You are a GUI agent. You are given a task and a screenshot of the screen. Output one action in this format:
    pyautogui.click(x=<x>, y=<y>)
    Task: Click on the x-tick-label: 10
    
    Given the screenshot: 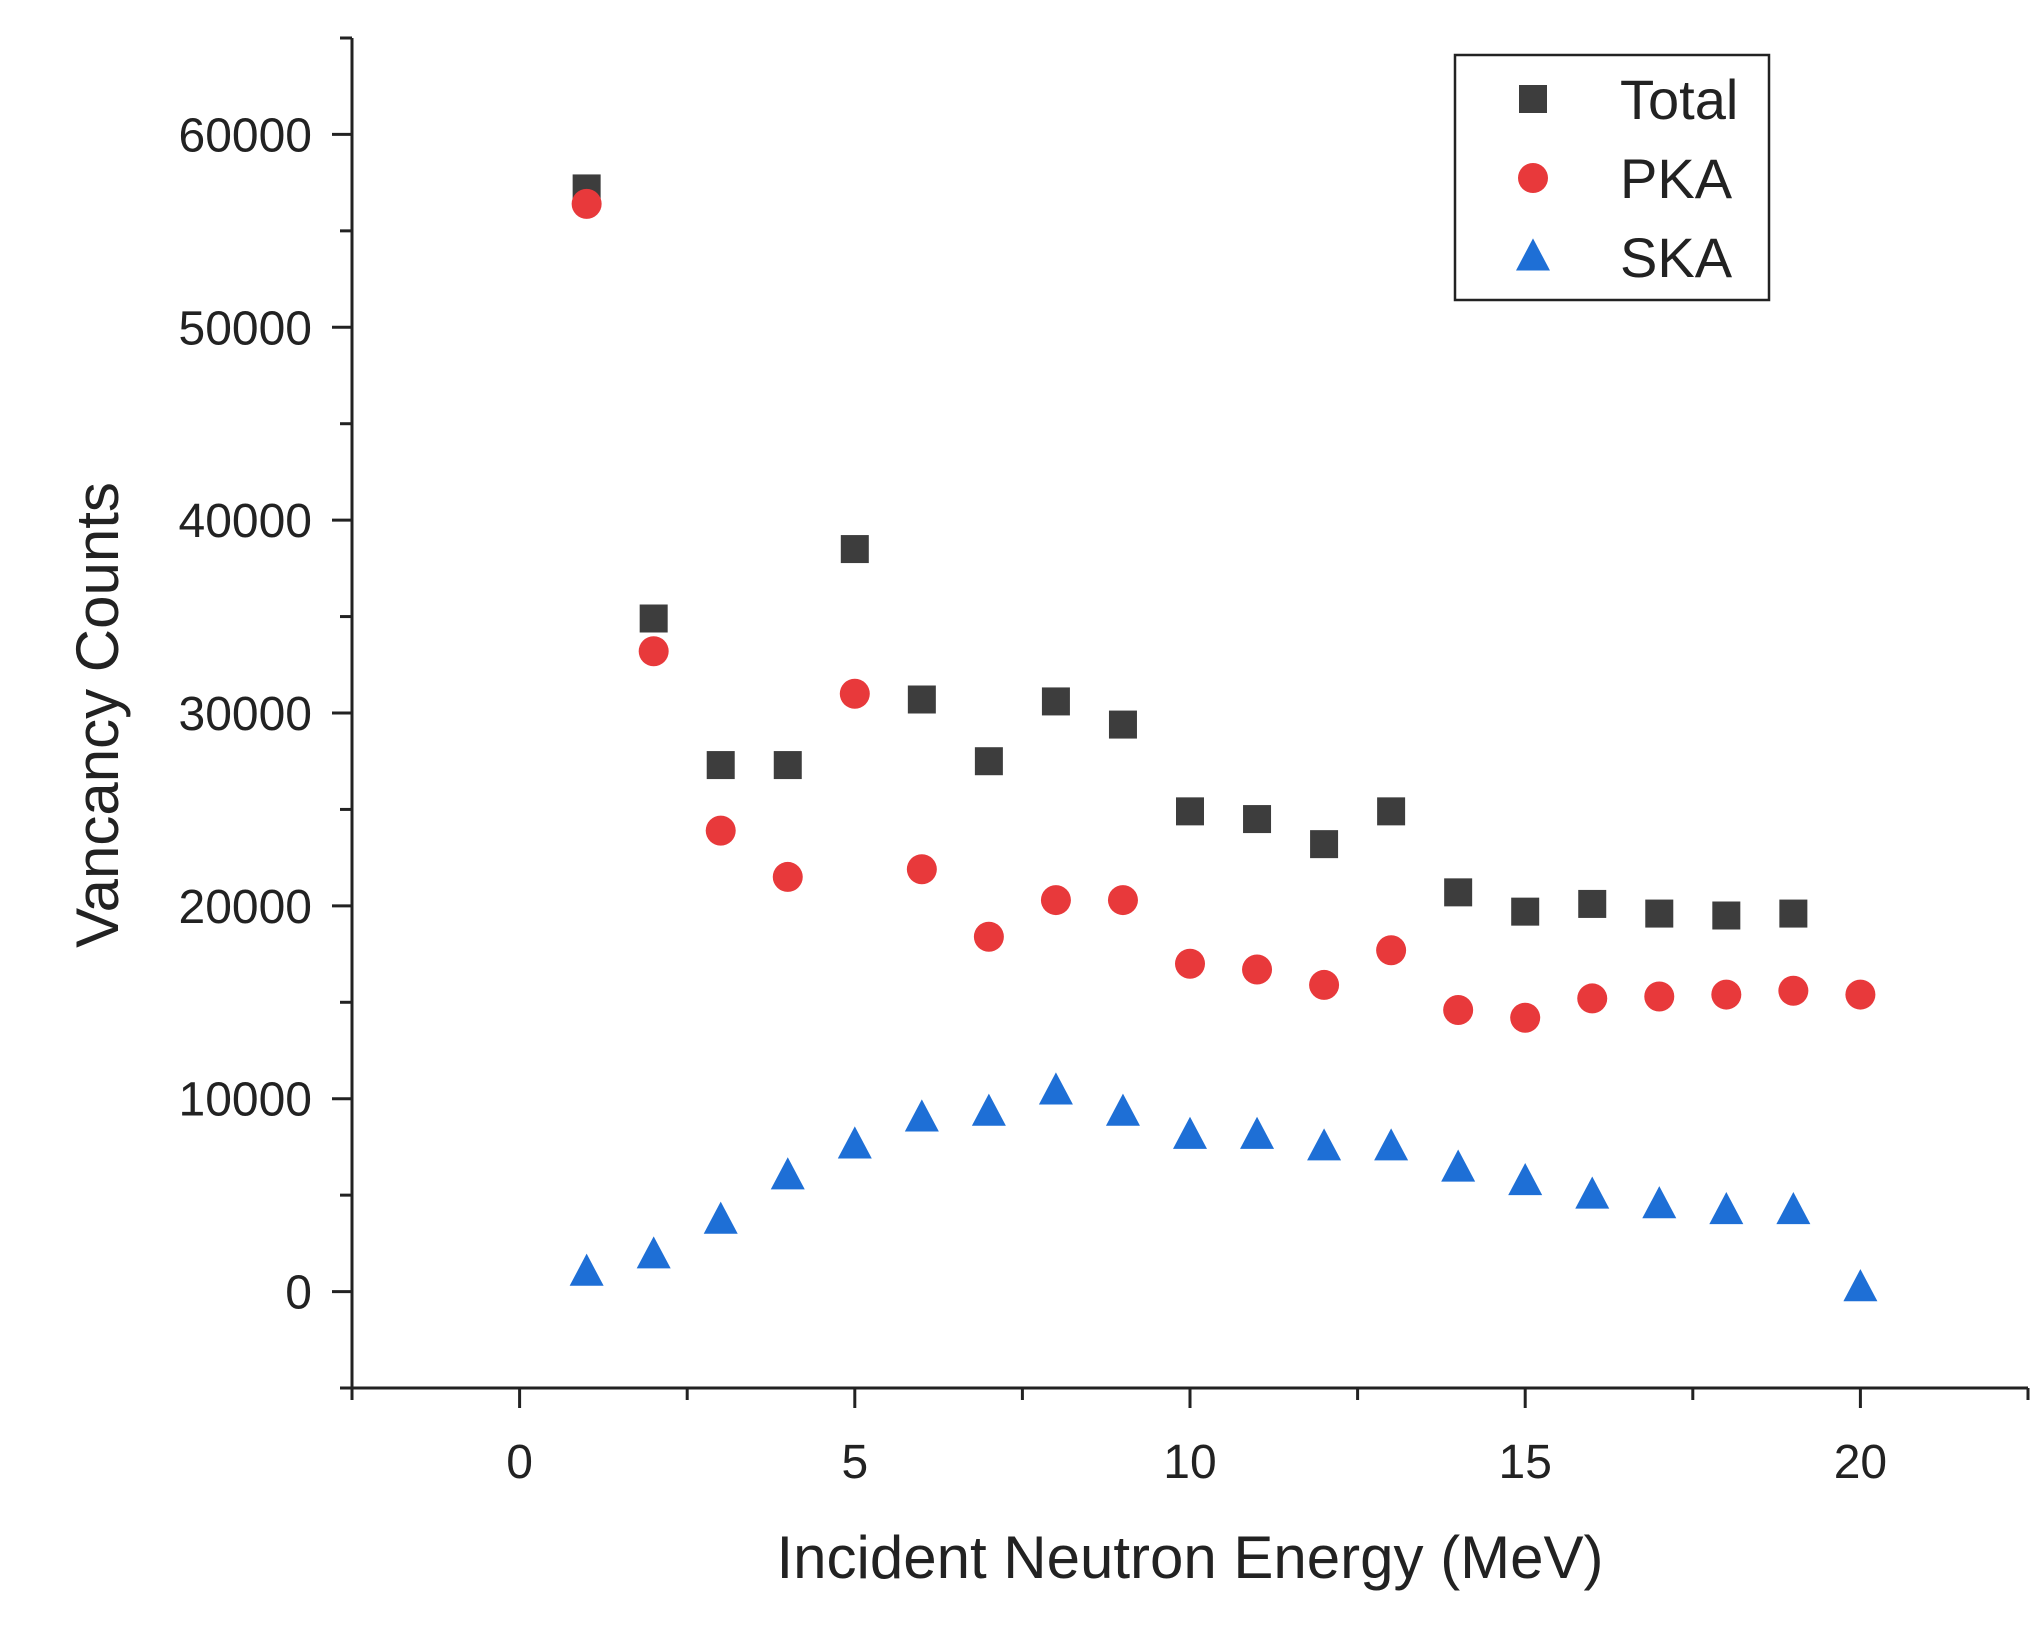 What is the action you would take?
    pyautogui.click(x=1189, y=1462)
    